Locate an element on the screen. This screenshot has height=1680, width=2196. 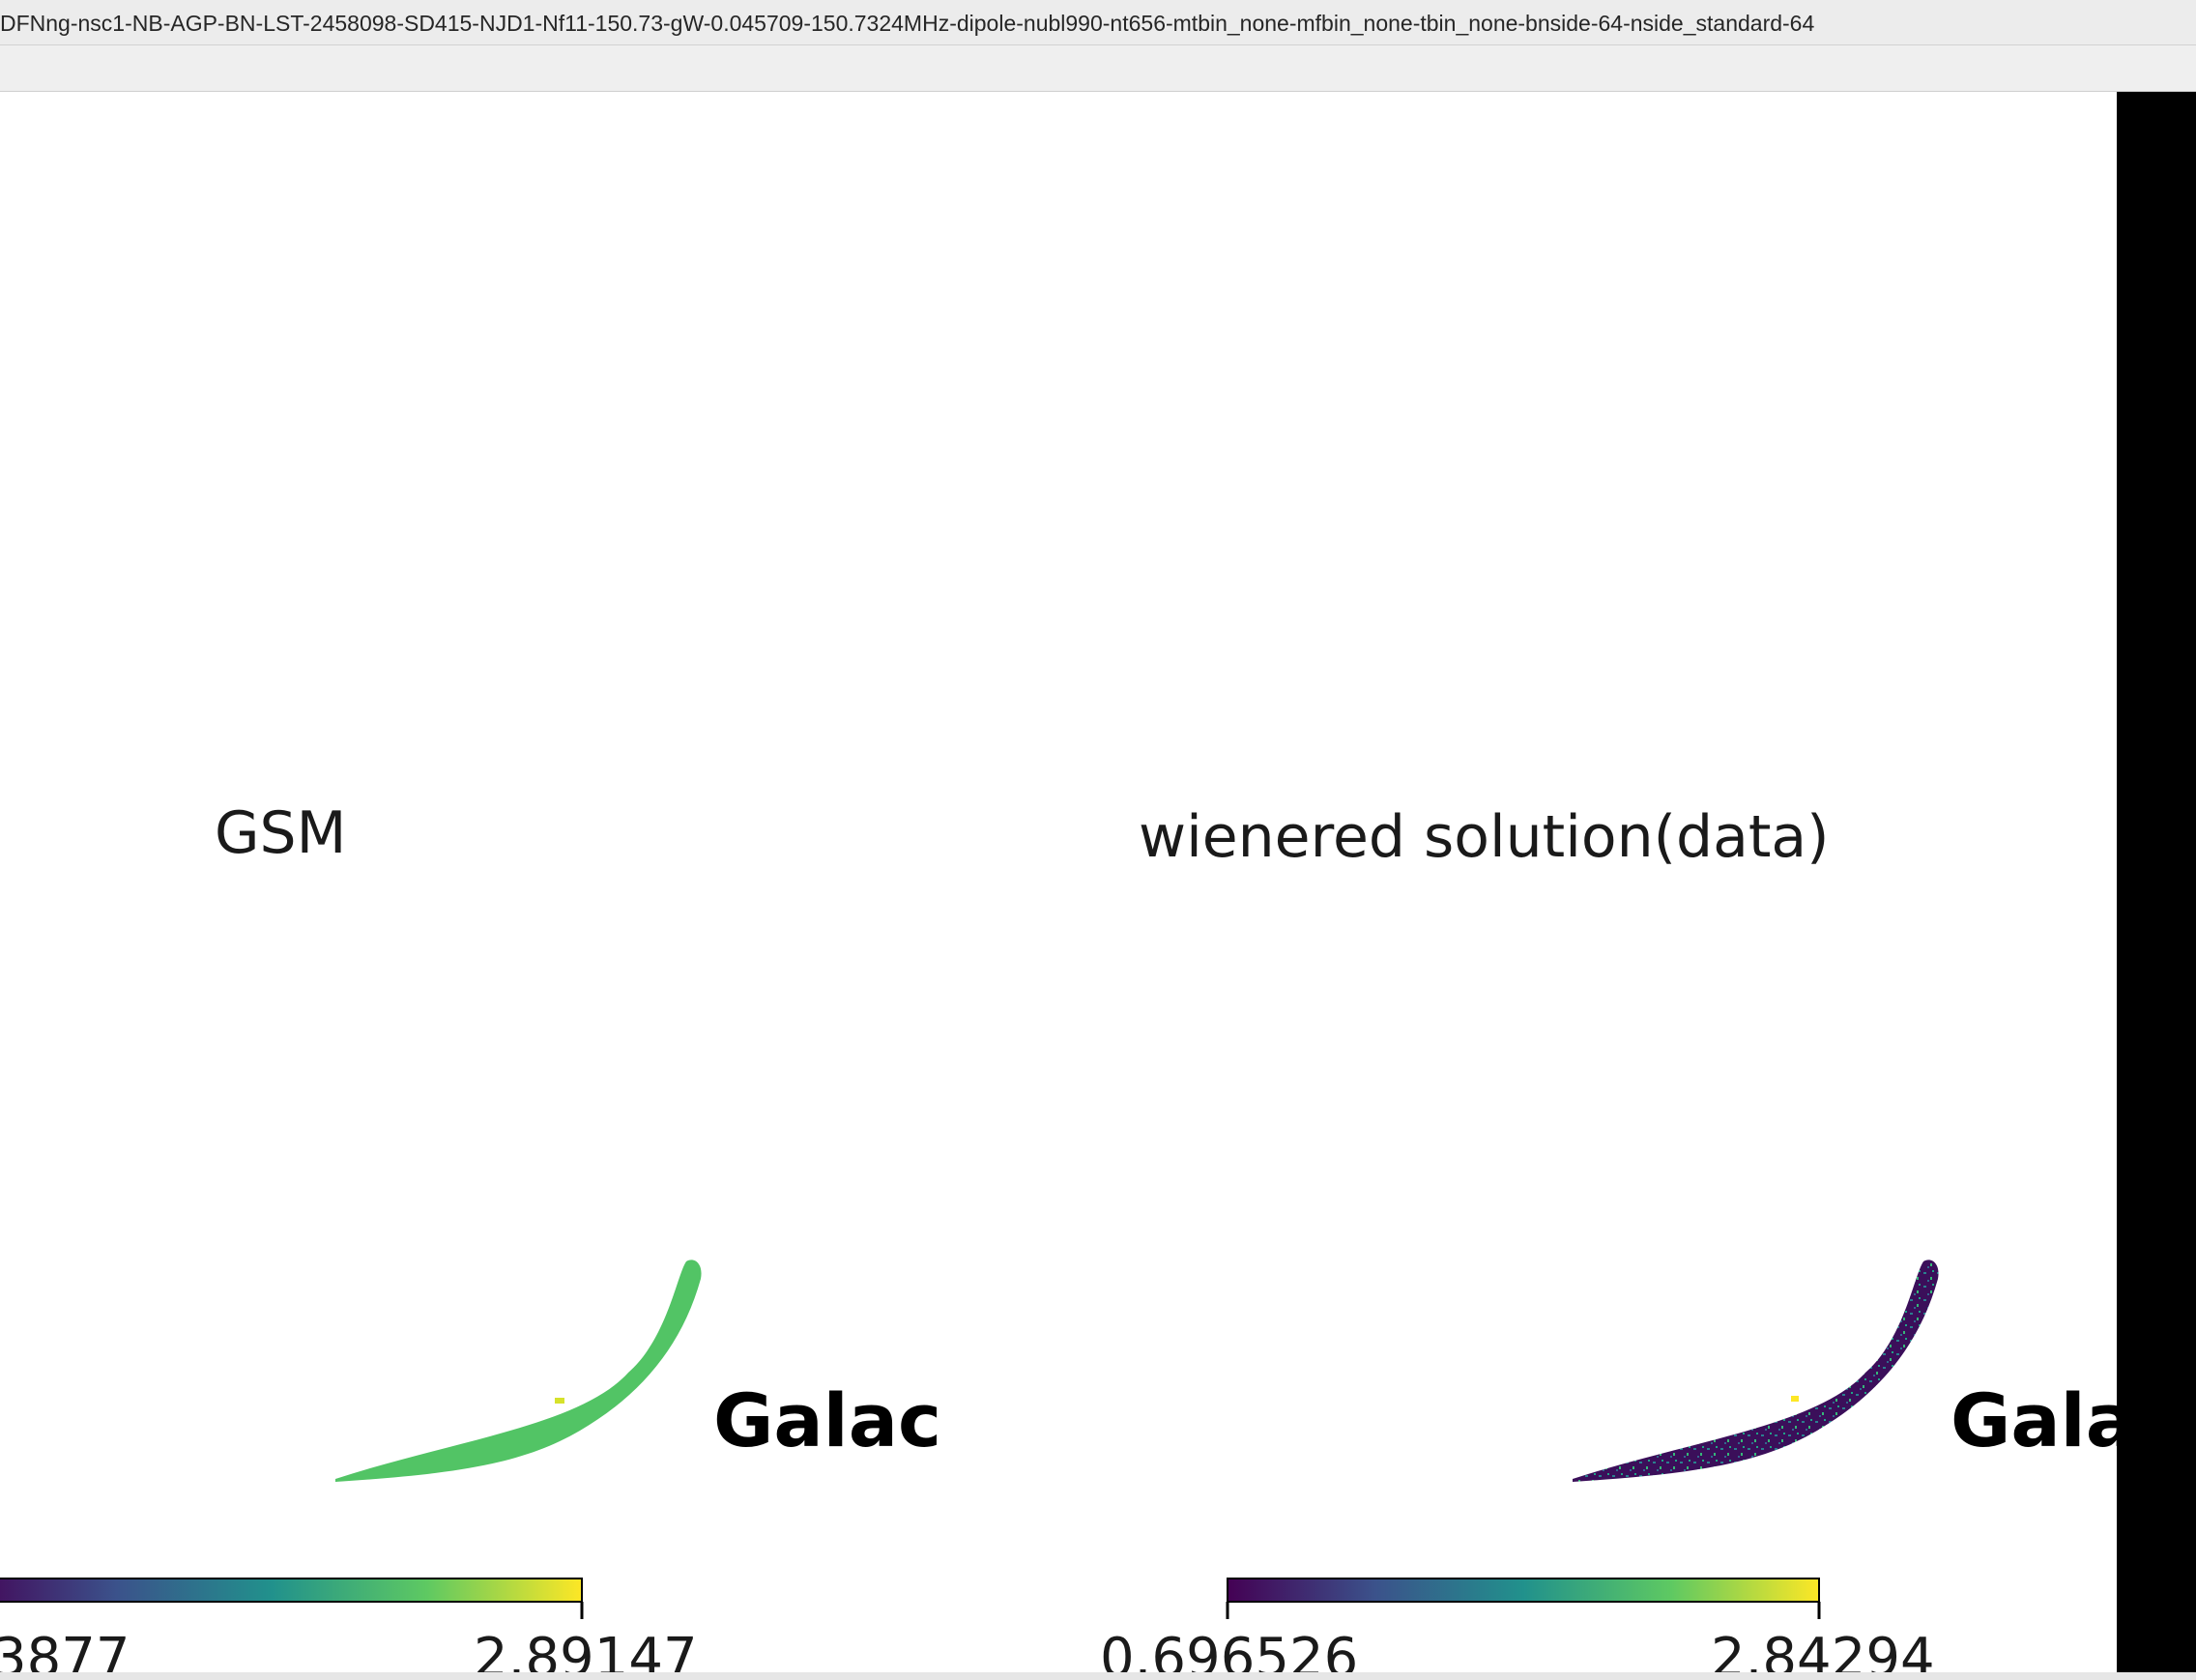
gsm-sky-map is located at coordinates (518, 1371).